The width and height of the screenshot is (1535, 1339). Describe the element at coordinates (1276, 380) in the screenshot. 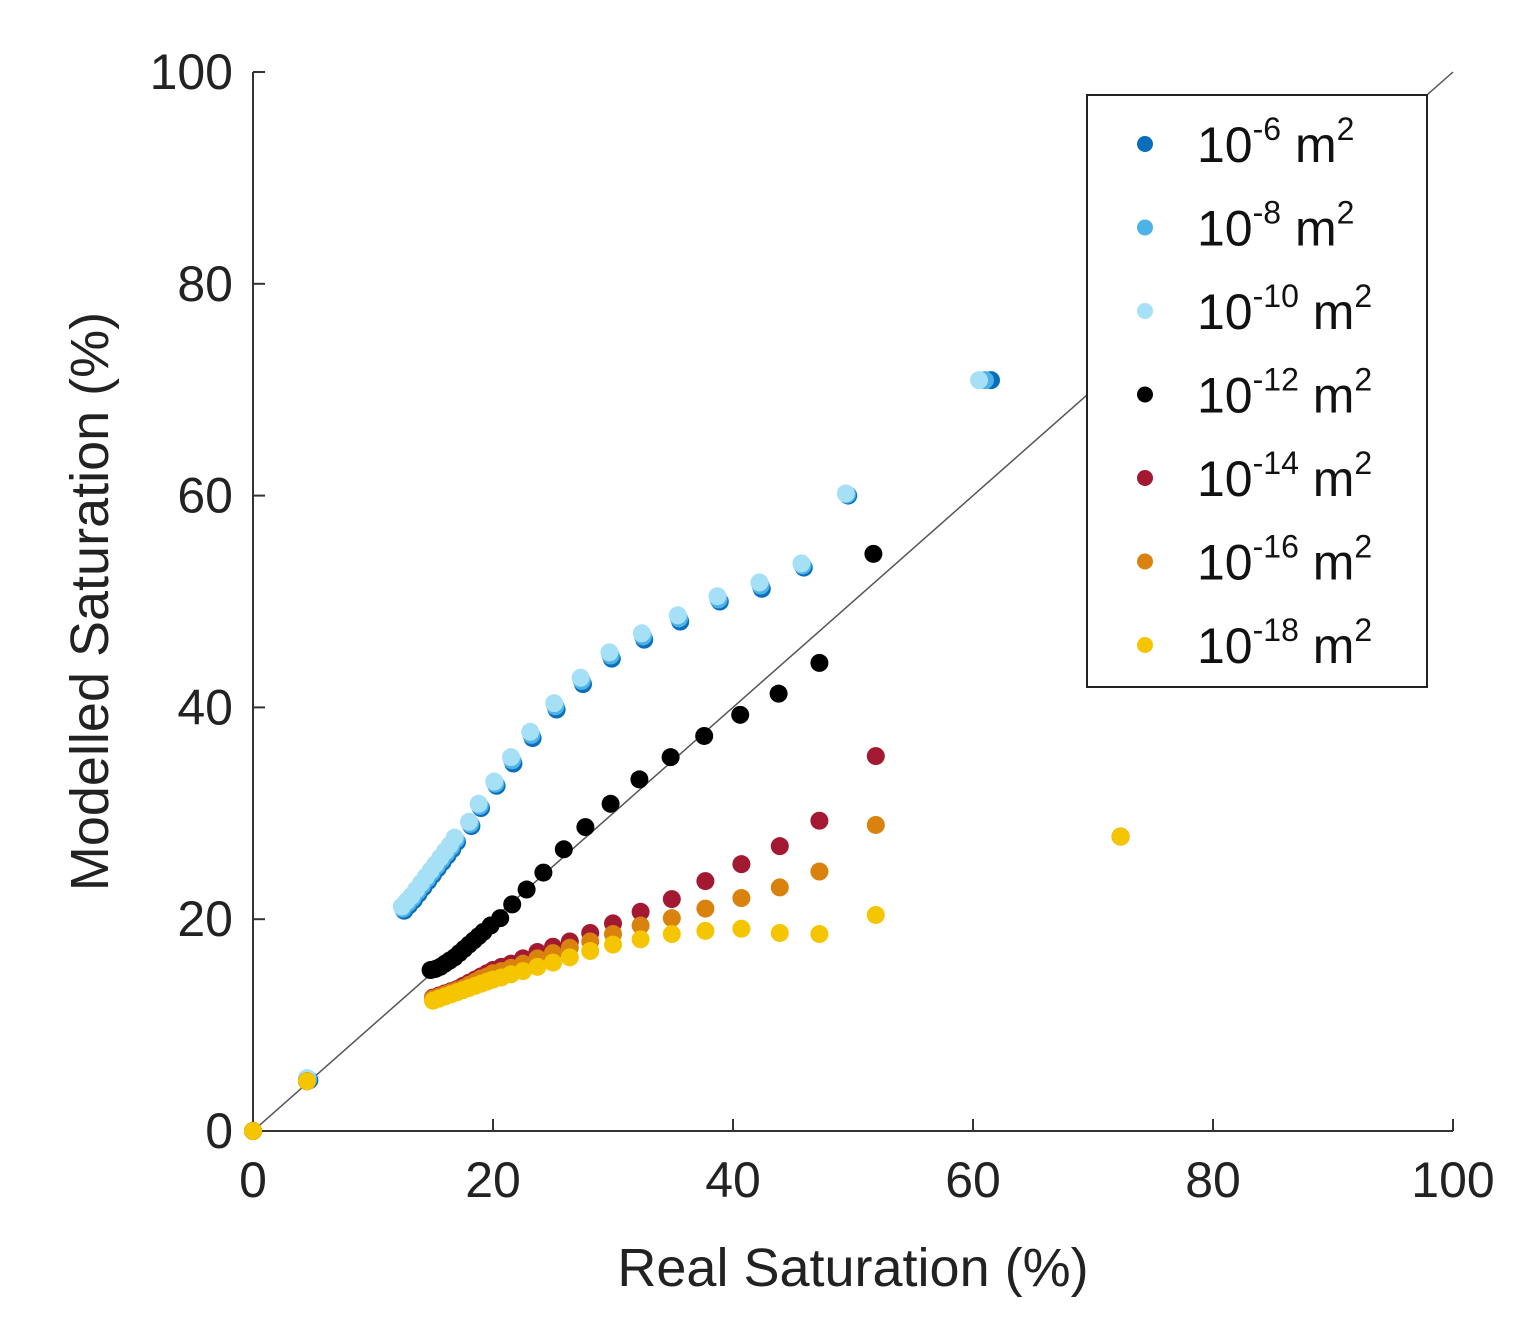

I see `legend-label-exponent: -12` at that location.